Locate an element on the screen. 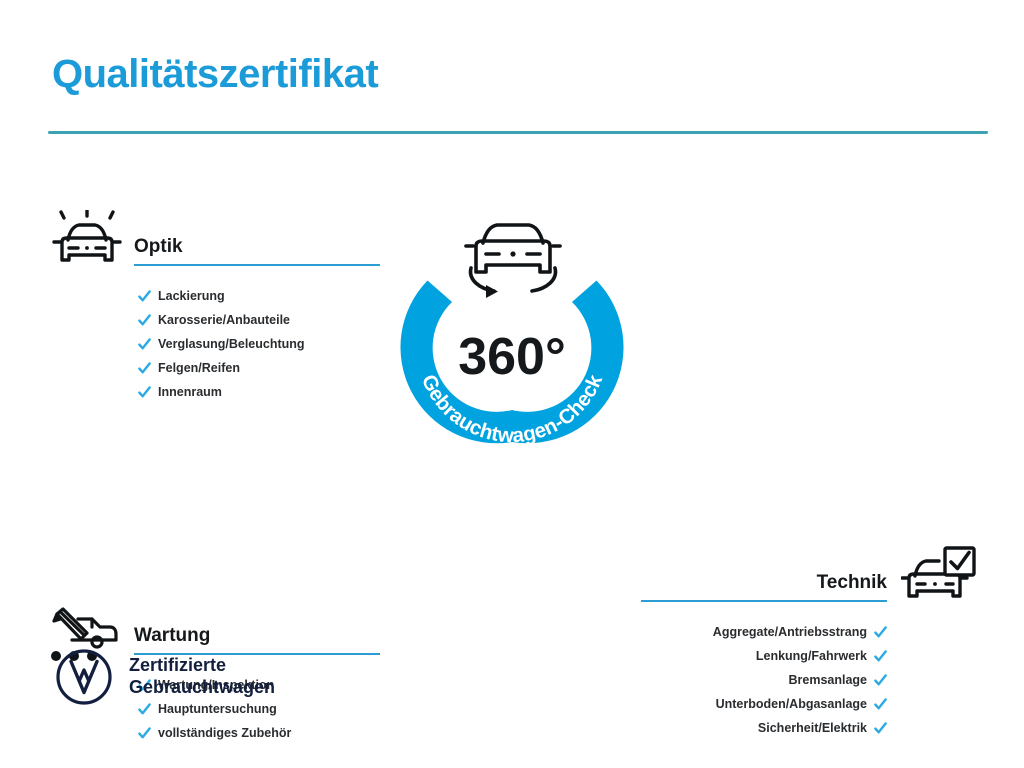  section-title: Optik is located at coordinates (158, 246).